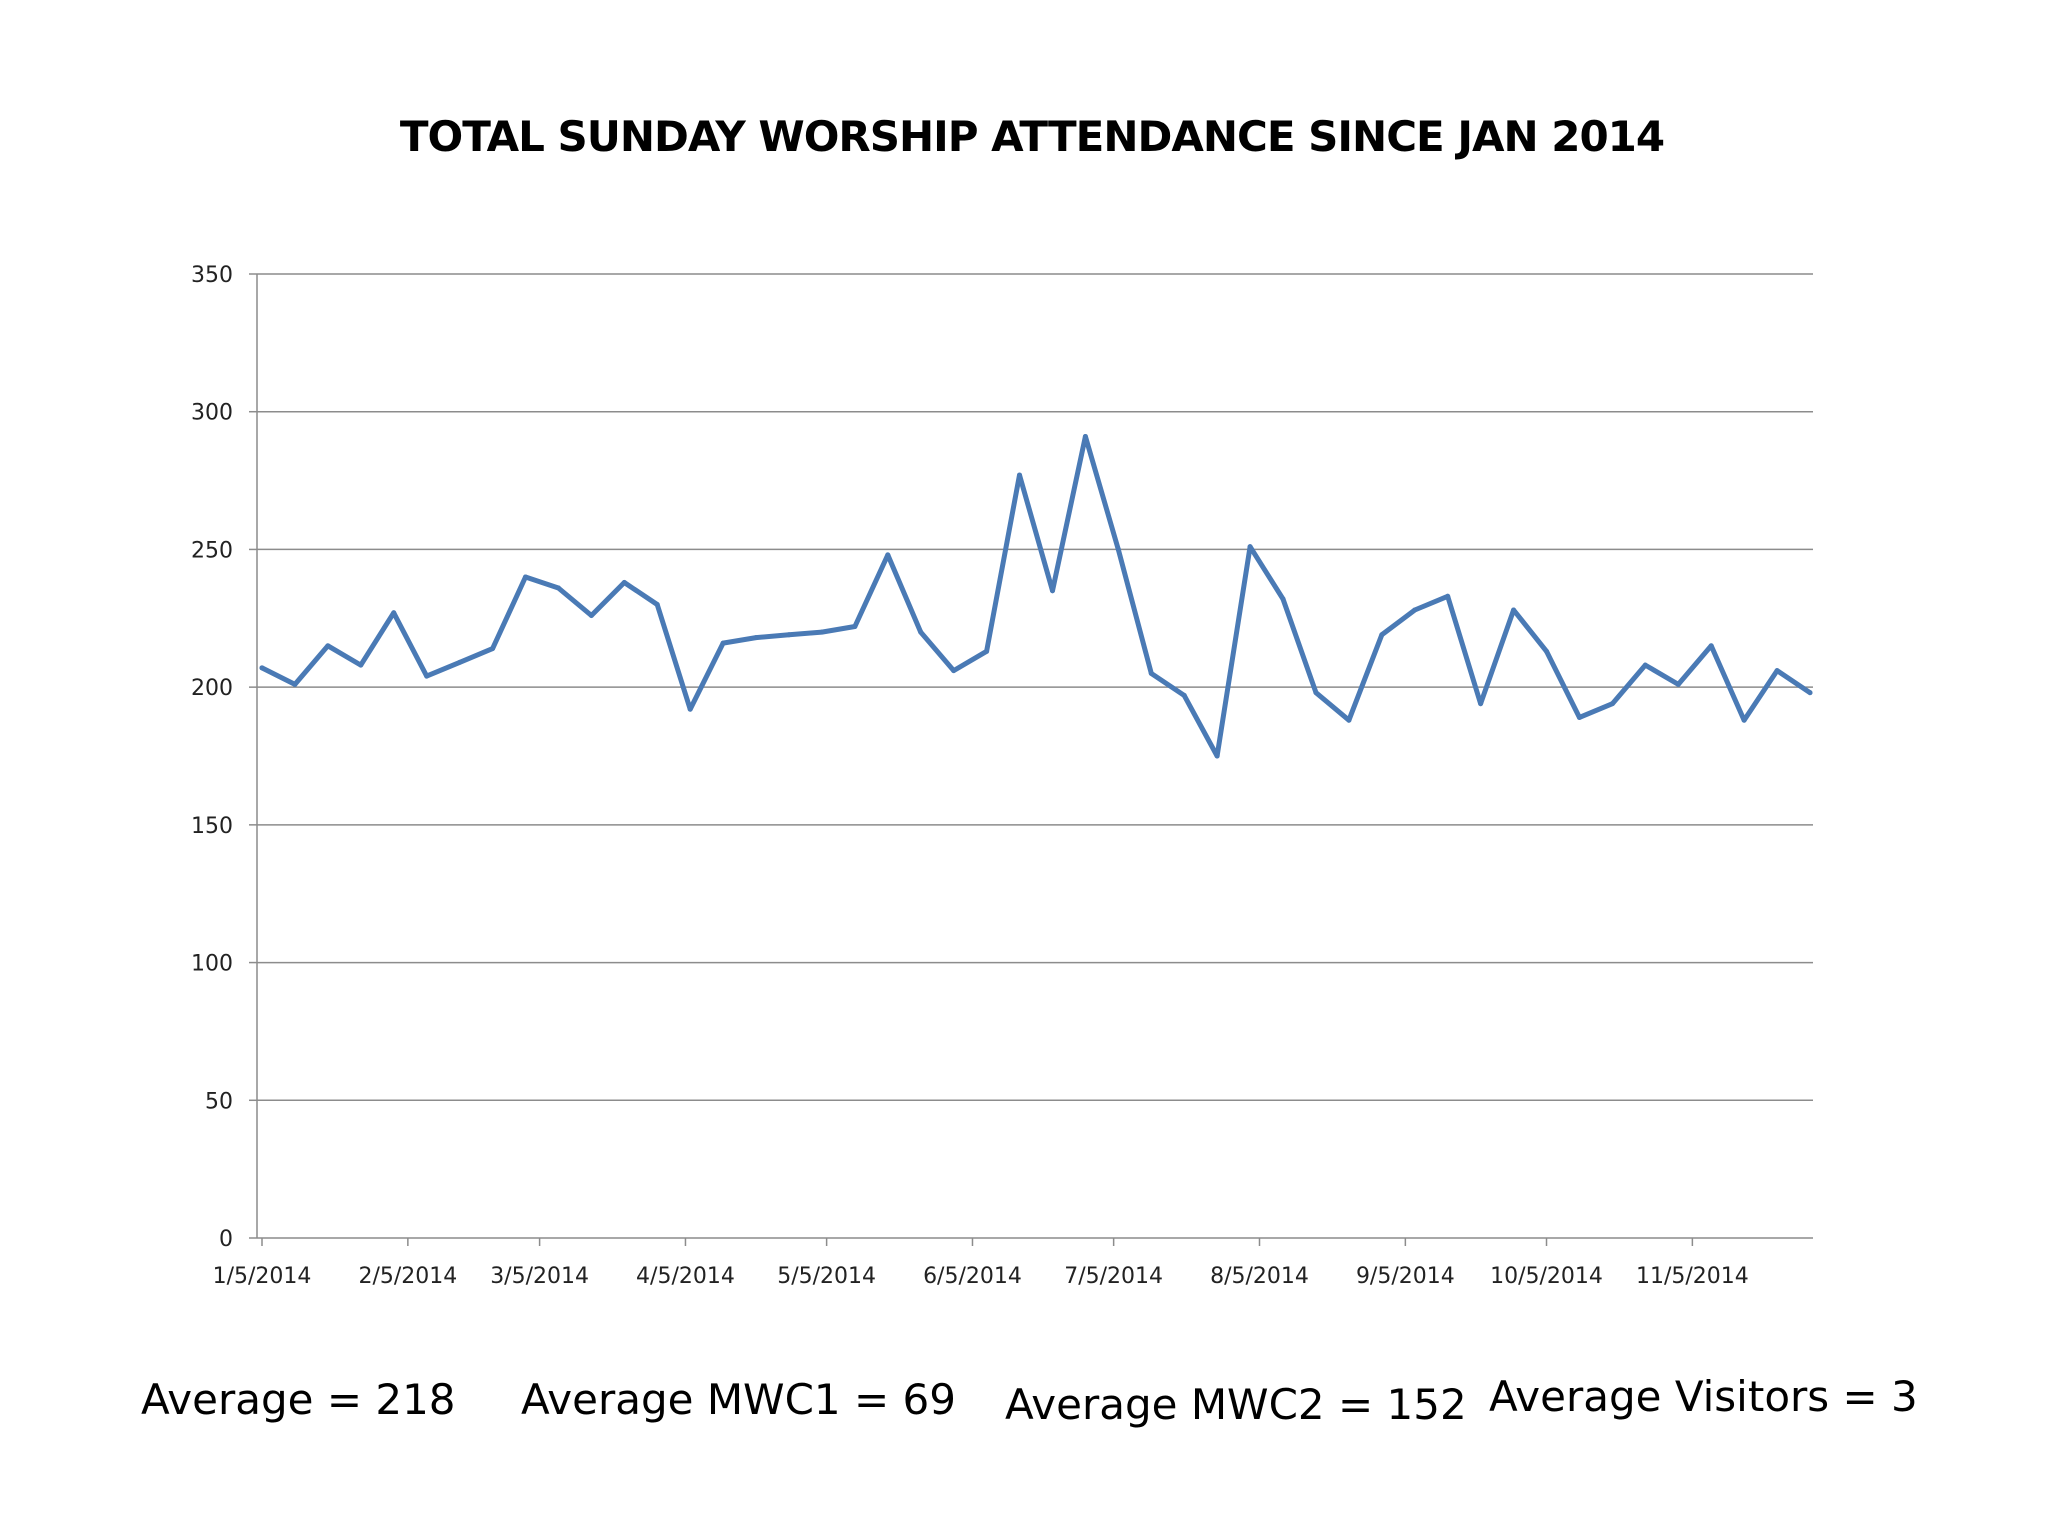  What do you see at coordinates (826, 1276) in the screenshot?
I see `x-tick-label: 5/5/2014` at bounding box center [826, 1276].